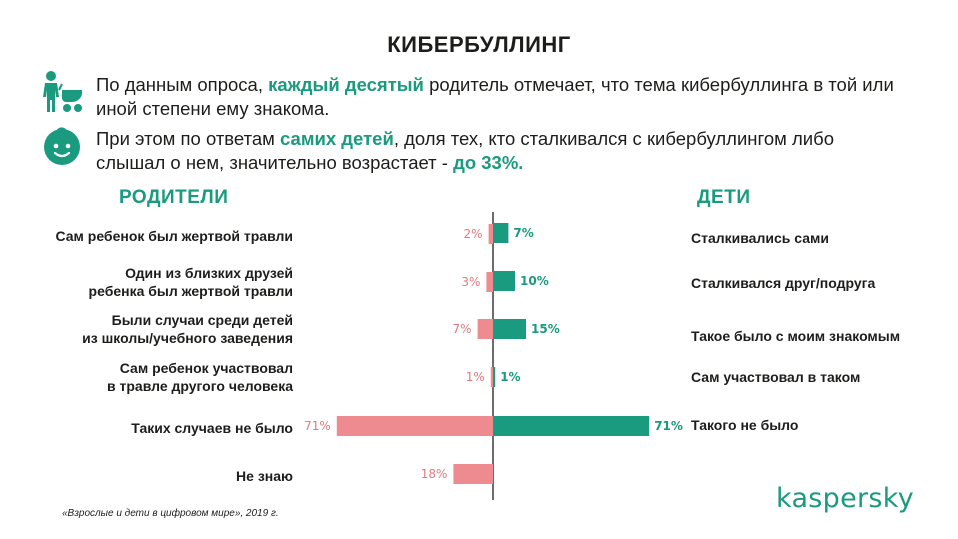  Describe the element at coordinates (523, 233) in the screenshot. I see `kids-value-label: 7%` at that location.